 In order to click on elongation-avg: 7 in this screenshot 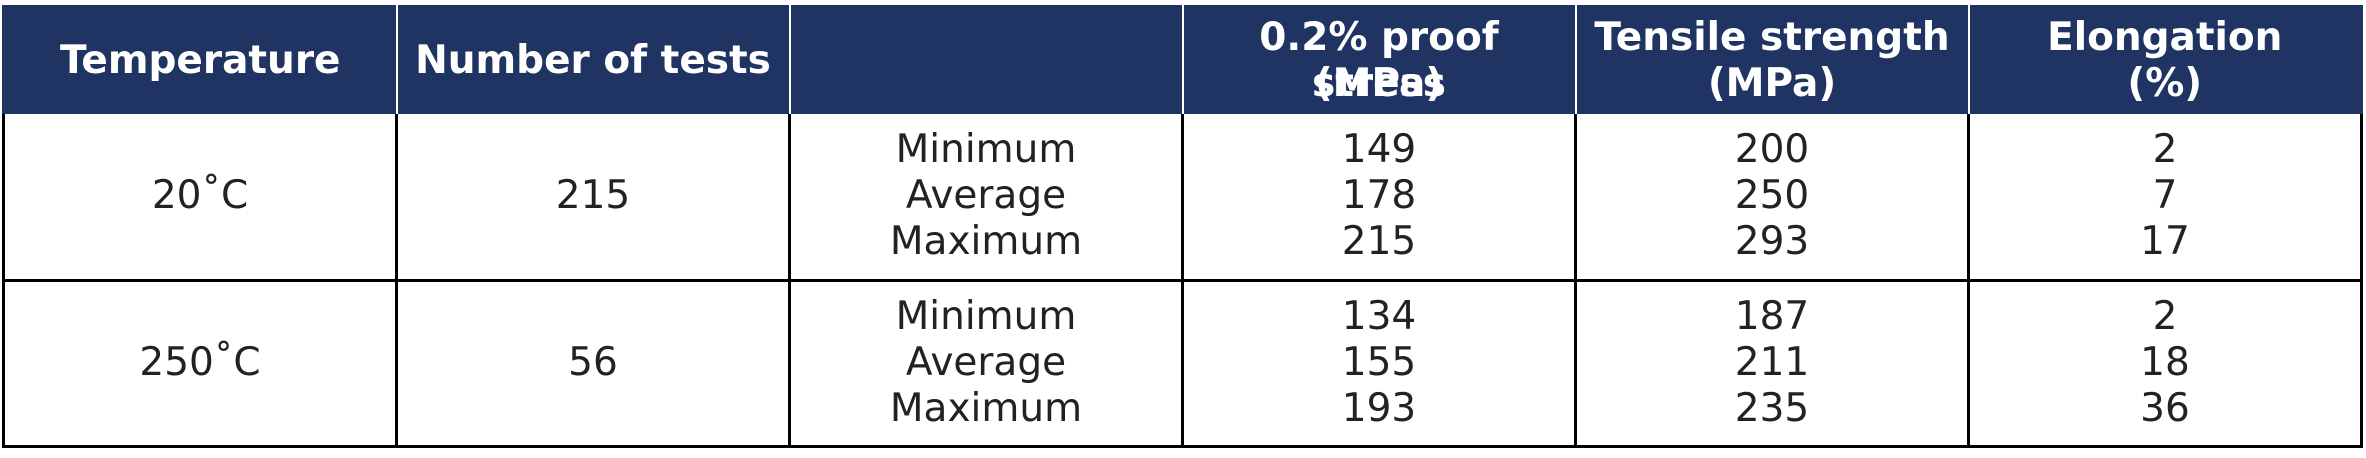, I will do `click(2165, 196)`.